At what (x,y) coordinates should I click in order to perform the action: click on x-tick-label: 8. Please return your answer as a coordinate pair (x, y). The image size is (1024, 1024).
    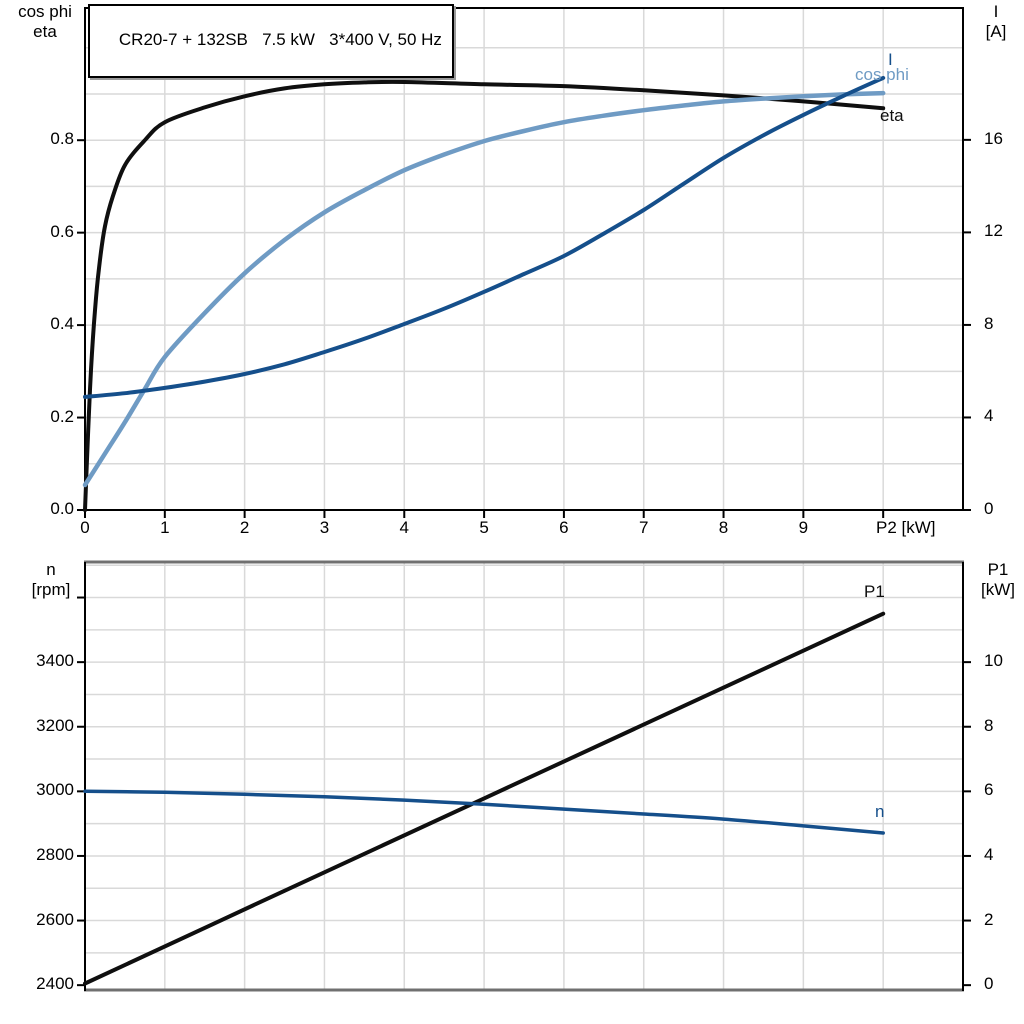
    Looking at the image, I should click on (723, 527).